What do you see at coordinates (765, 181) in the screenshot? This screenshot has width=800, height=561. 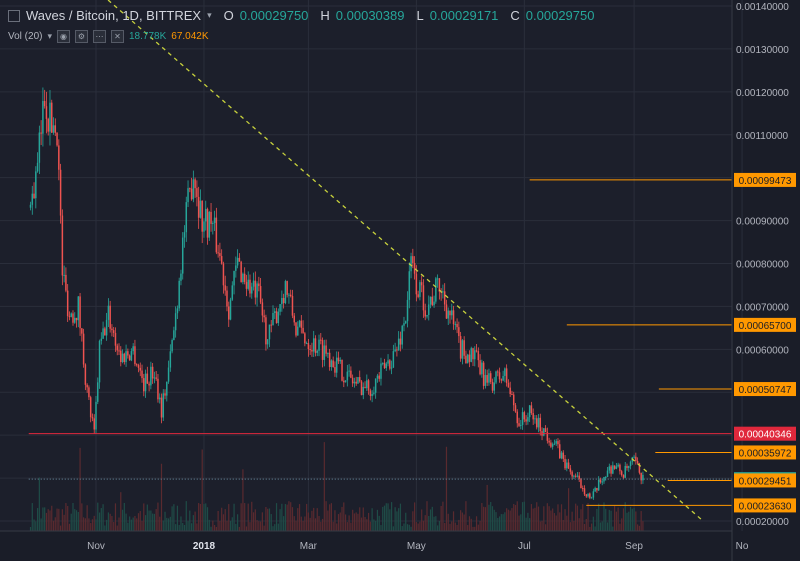 I see `price-label: 0.00099473` at bounding box center [765, 181].